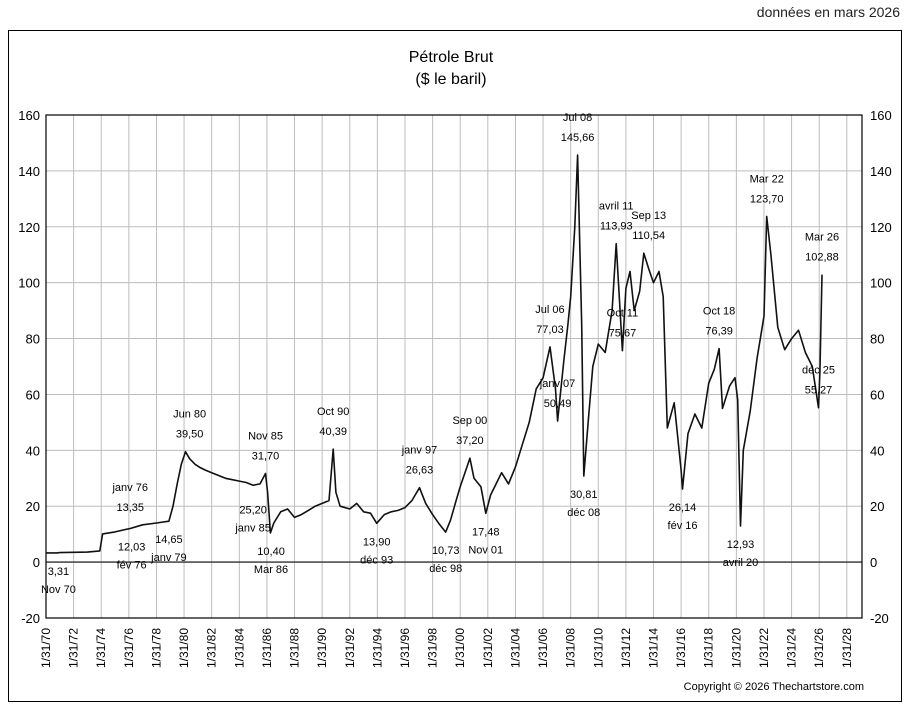 This screenshot has width=908, height=708. I want to click on annotation-date: Nov 70, so click(58, 590).